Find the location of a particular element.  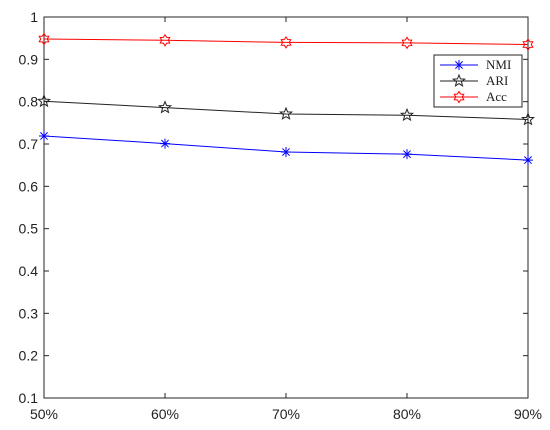

y-tick-label: 0.5 is located at coordinates (29, 229).